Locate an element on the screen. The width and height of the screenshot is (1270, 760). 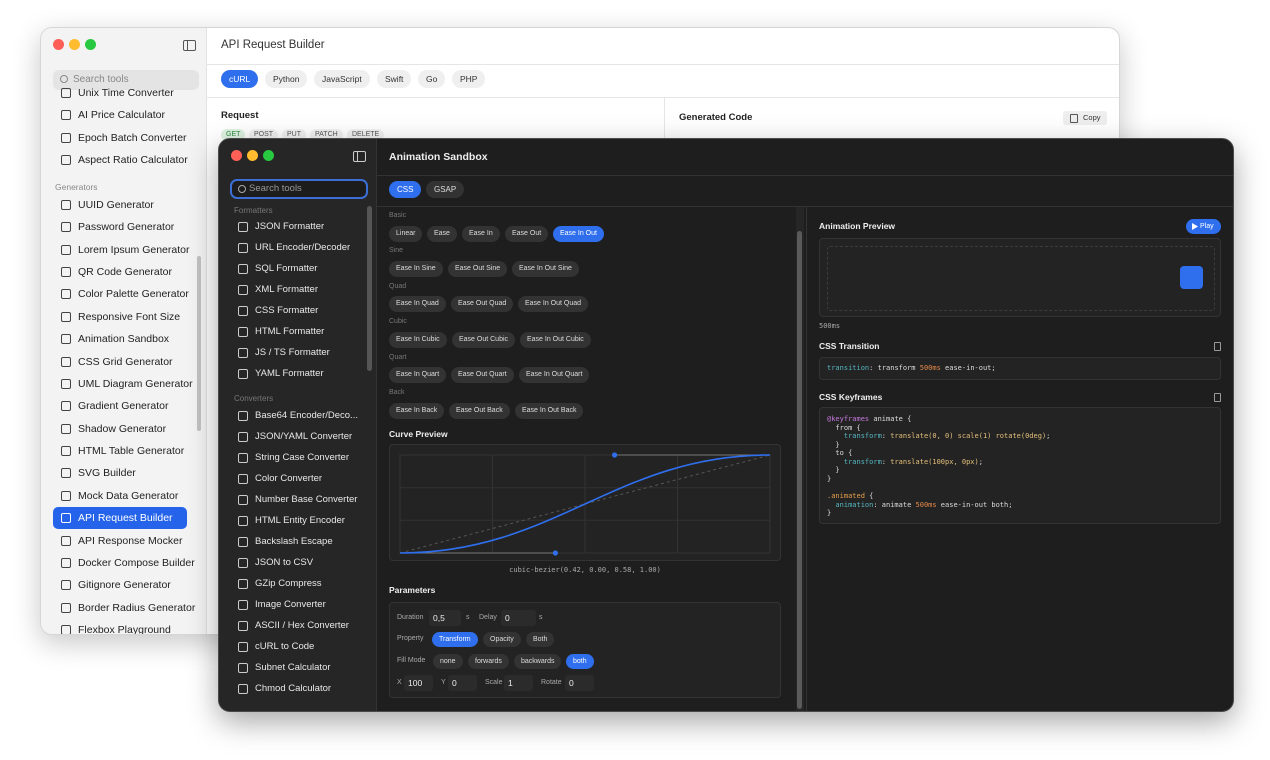
fill-mode-option: both is located at coordinates (580, 661).